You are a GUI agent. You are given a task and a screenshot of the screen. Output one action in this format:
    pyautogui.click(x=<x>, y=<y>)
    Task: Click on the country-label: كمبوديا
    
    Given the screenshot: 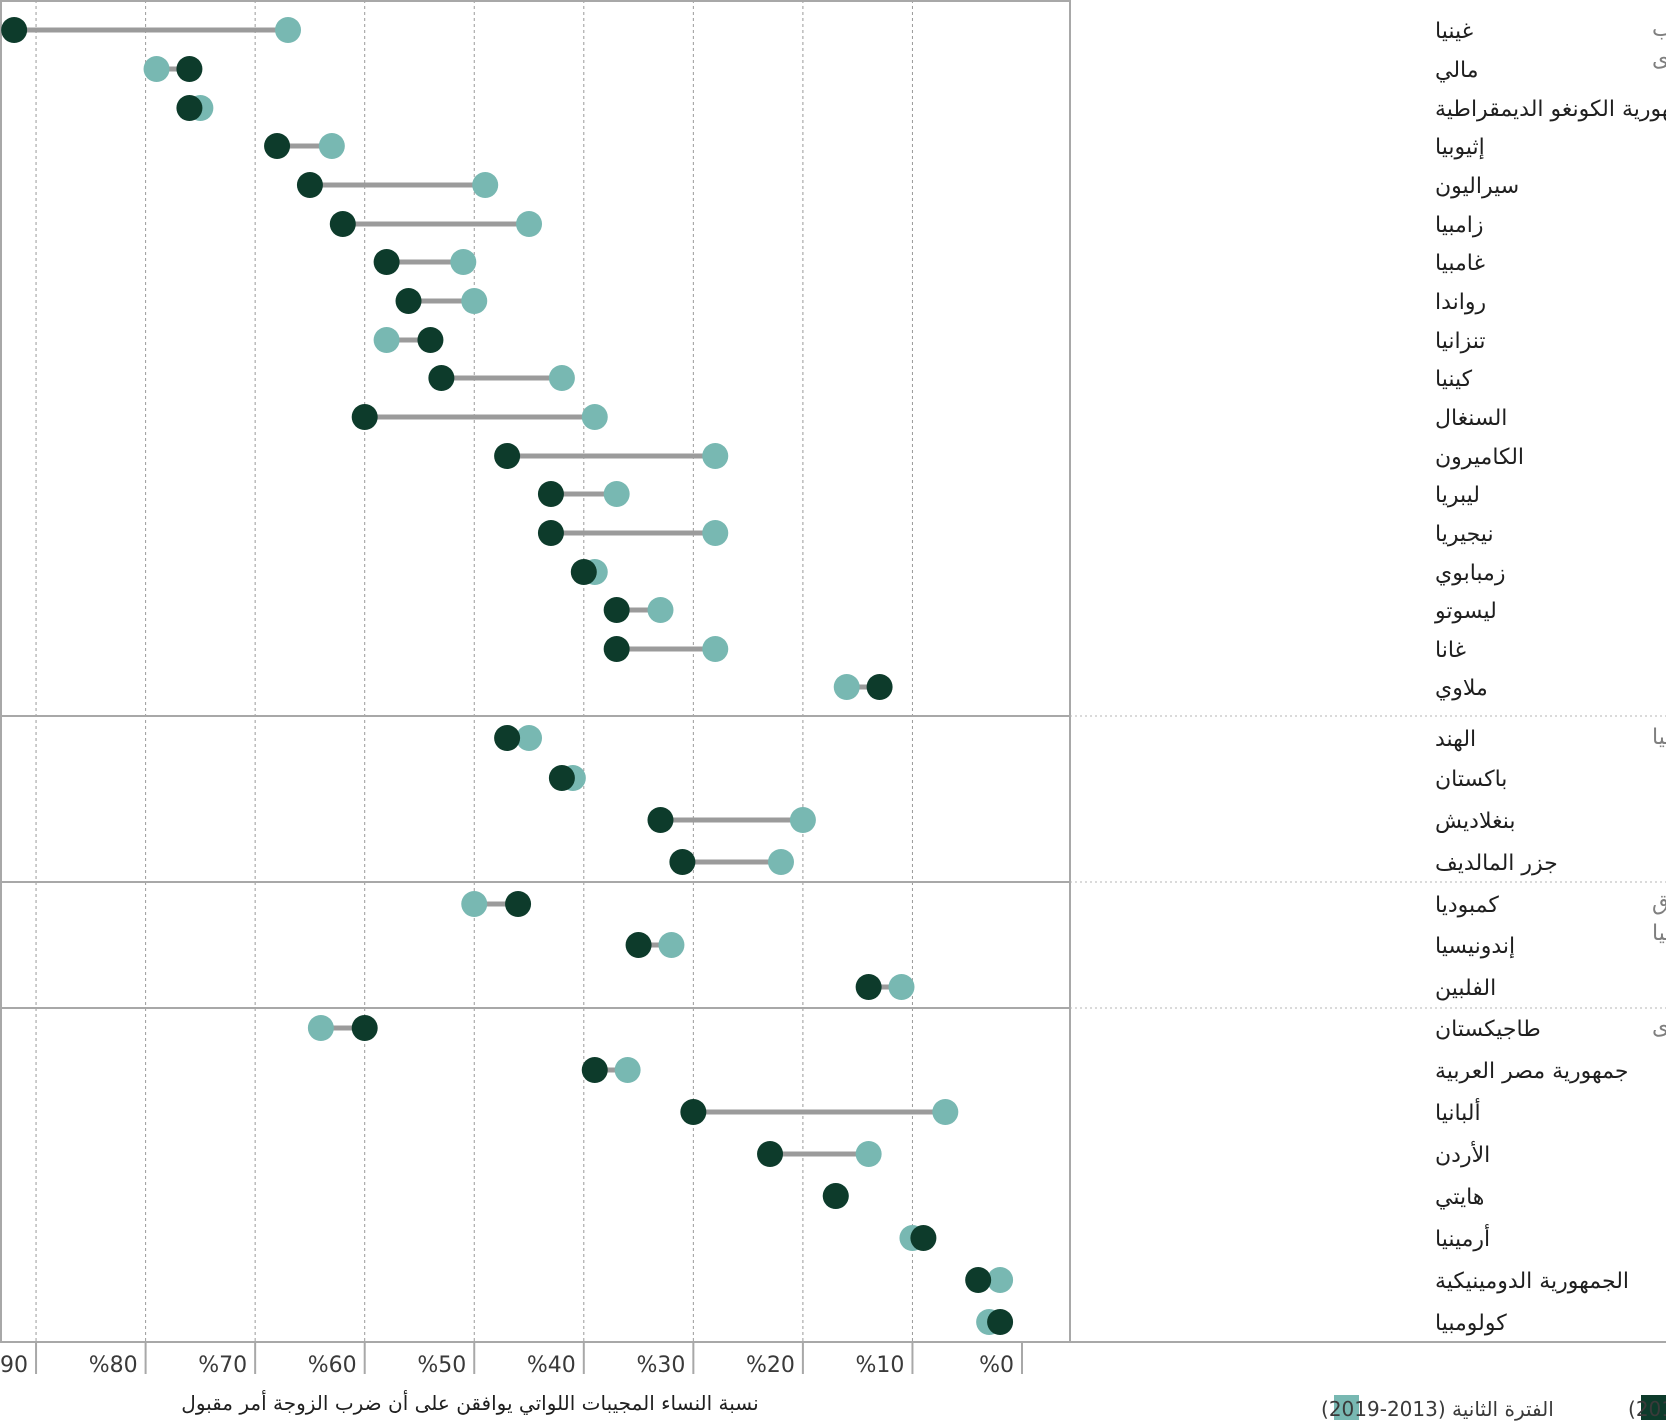 What is the action you would take?
    pyautogui.click(x=1467, y=905)
    